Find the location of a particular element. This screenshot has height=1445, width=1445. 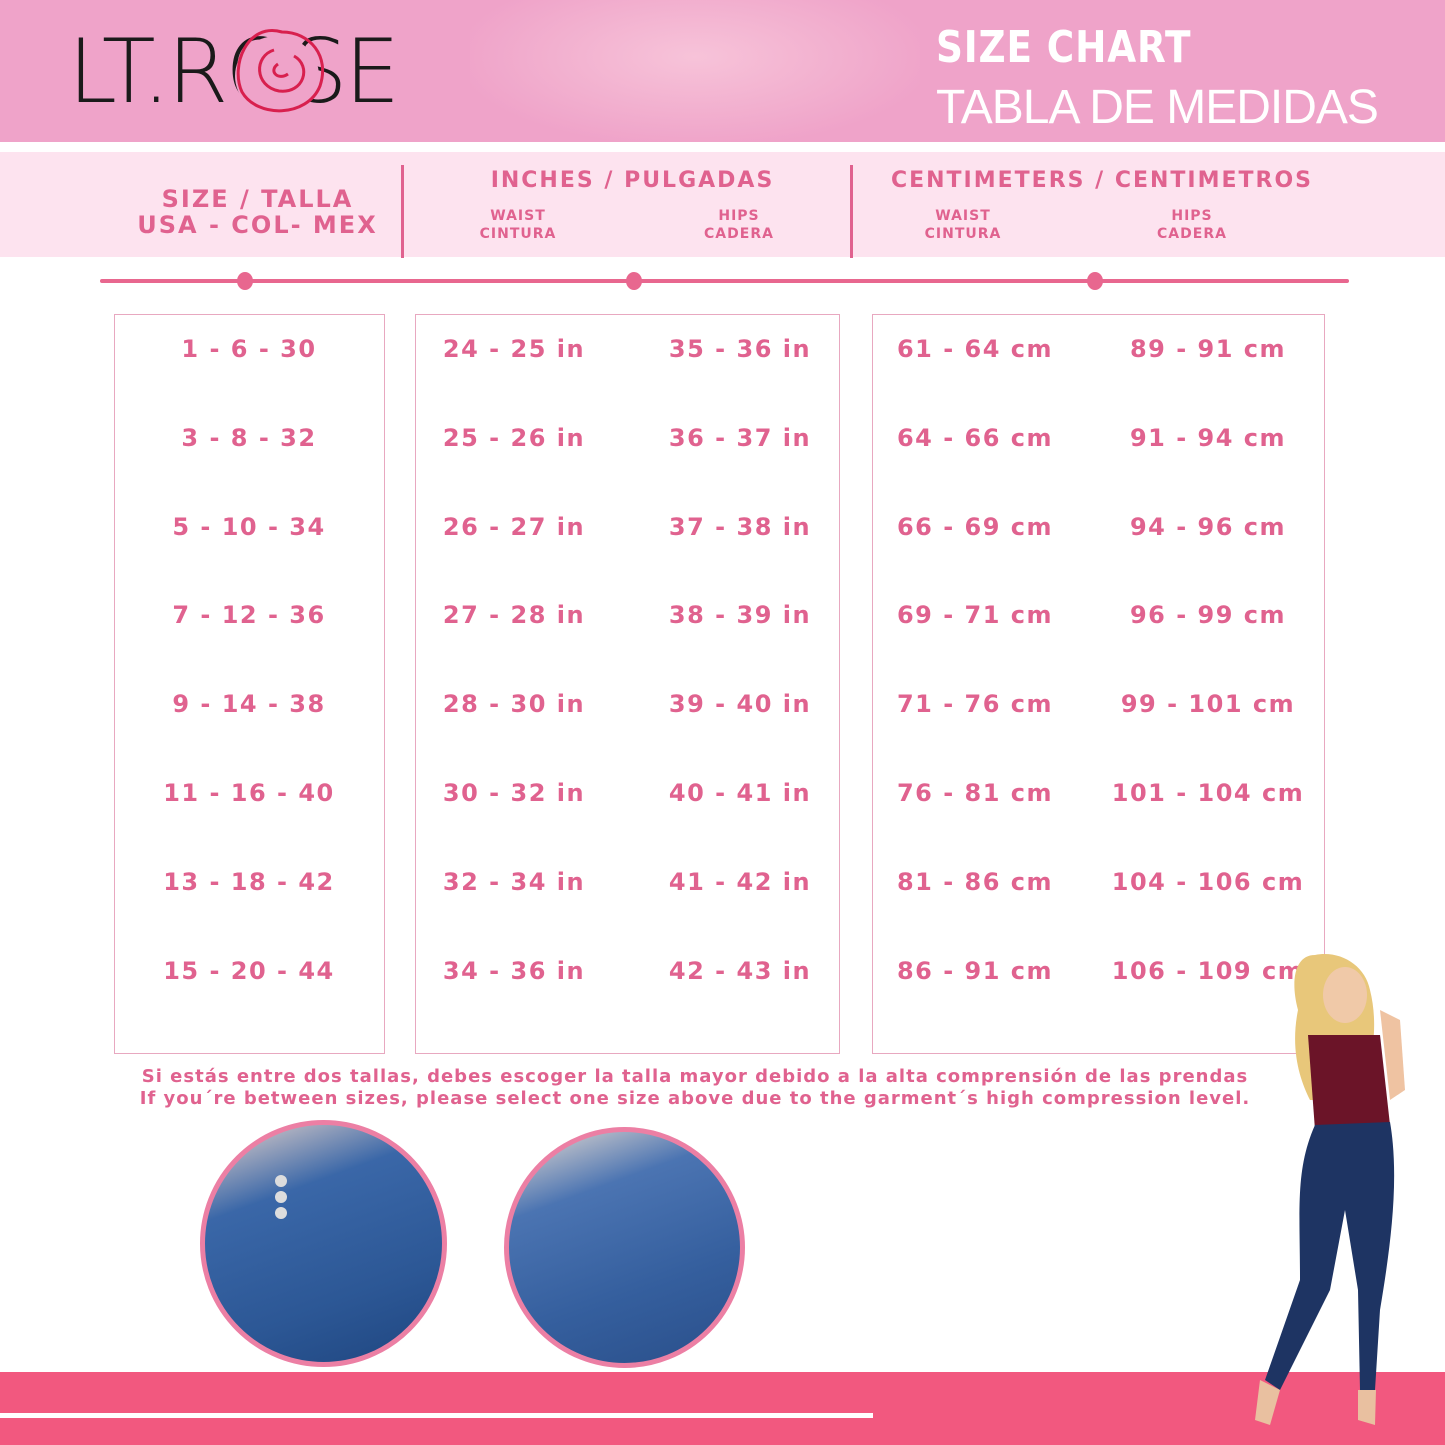

cell-waist-in: 24 - 25 in is located at coordinates (514, 349).